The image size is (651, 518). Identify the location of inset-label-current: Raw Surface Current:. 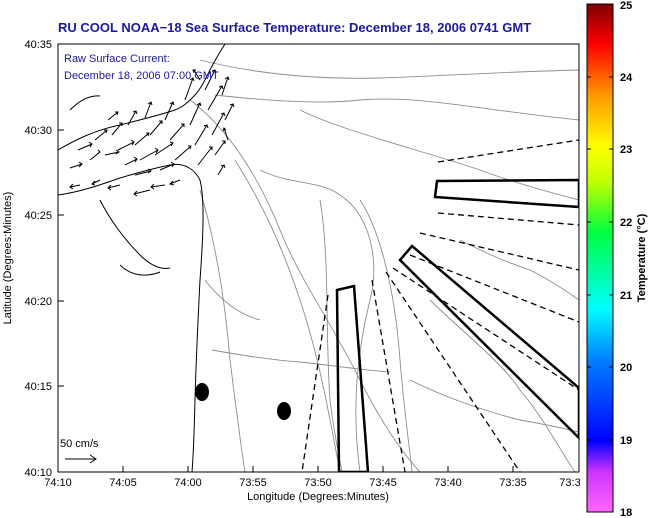
(117, 59).